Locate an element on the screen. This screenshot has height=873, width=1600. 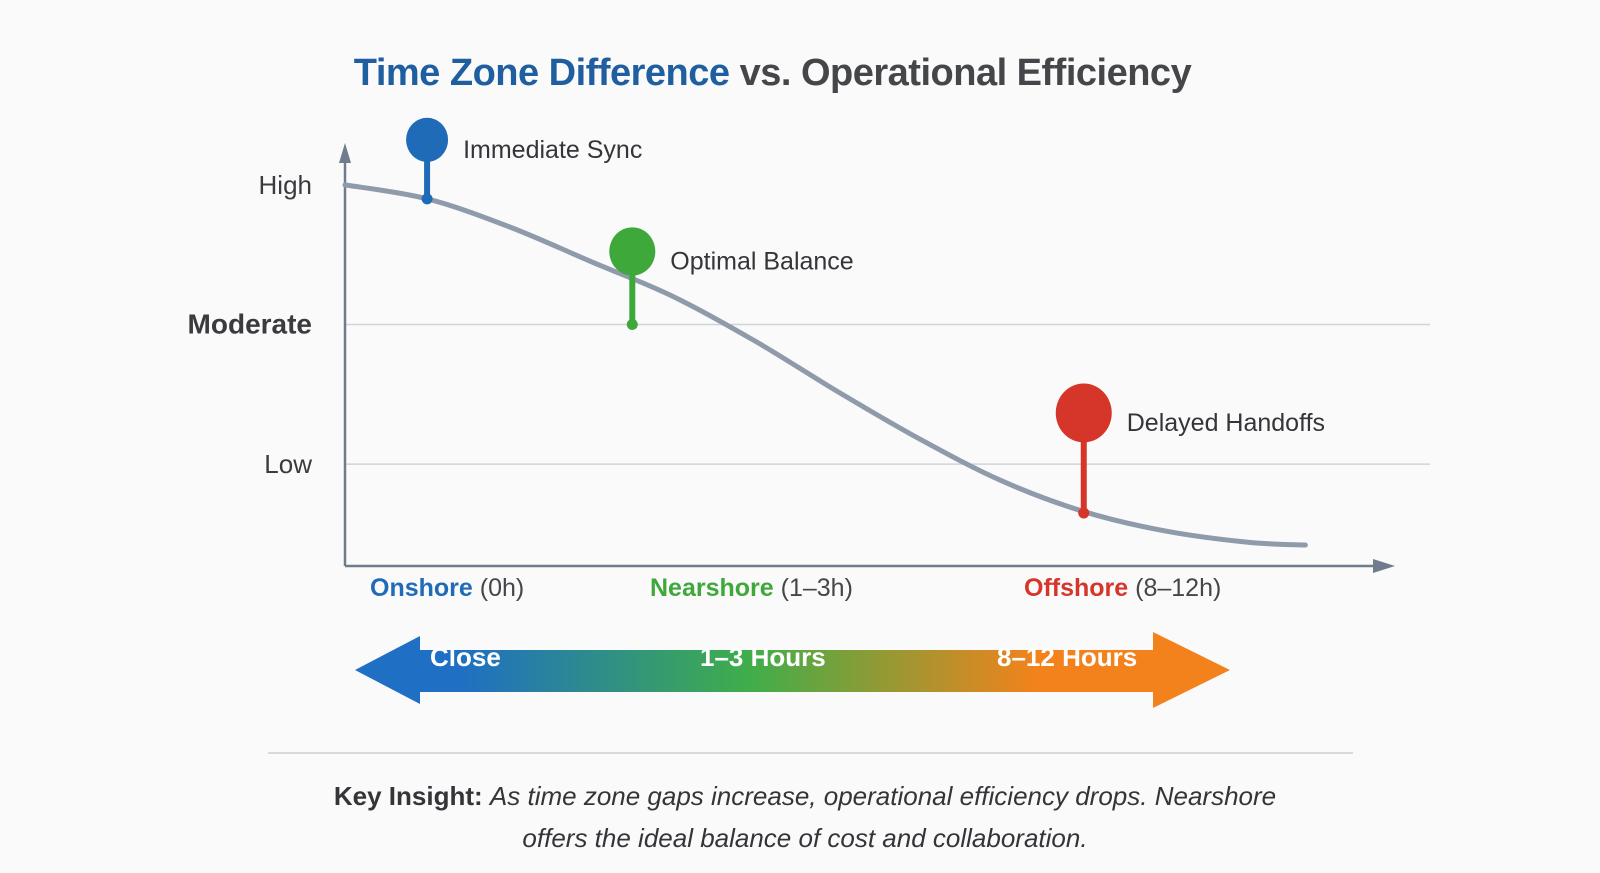
category-nearshore: Nearshore (1–3h) is located at coordinates (751, 588).